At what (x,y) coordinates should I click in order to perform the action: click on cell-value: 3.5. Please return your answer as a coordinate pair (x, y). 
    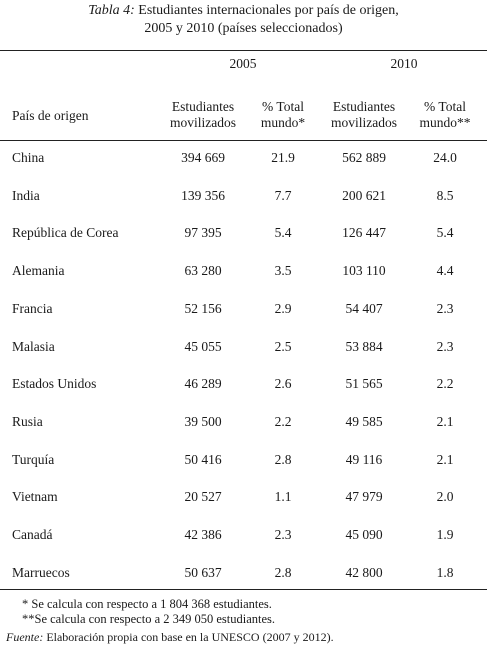
    Looking at the image, I should click on (283, 271).